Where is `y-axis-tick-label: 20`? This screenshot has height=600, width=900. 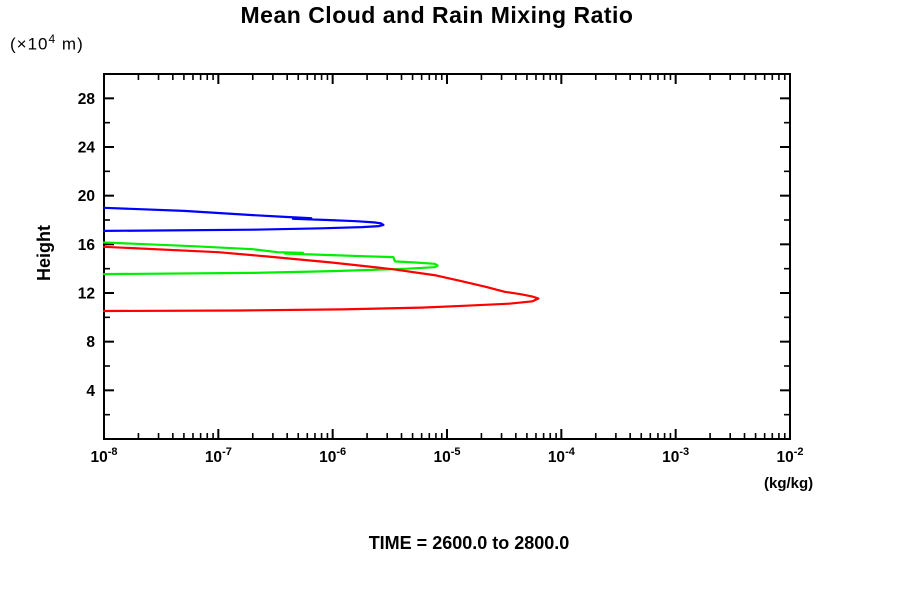
y-axis-tick-label: 20 is located at coordinates (86, 196).